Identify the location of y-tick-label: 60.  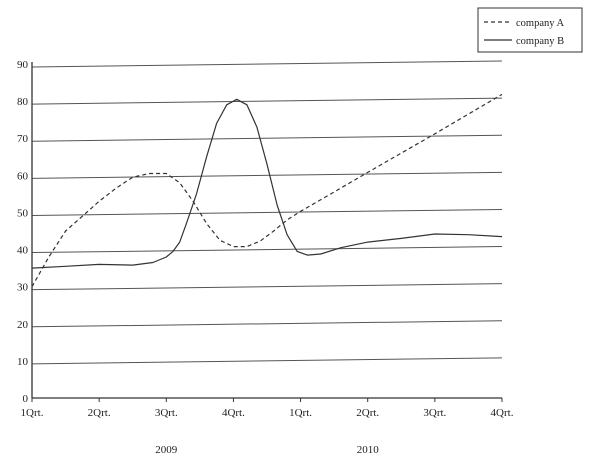
(23, 176).